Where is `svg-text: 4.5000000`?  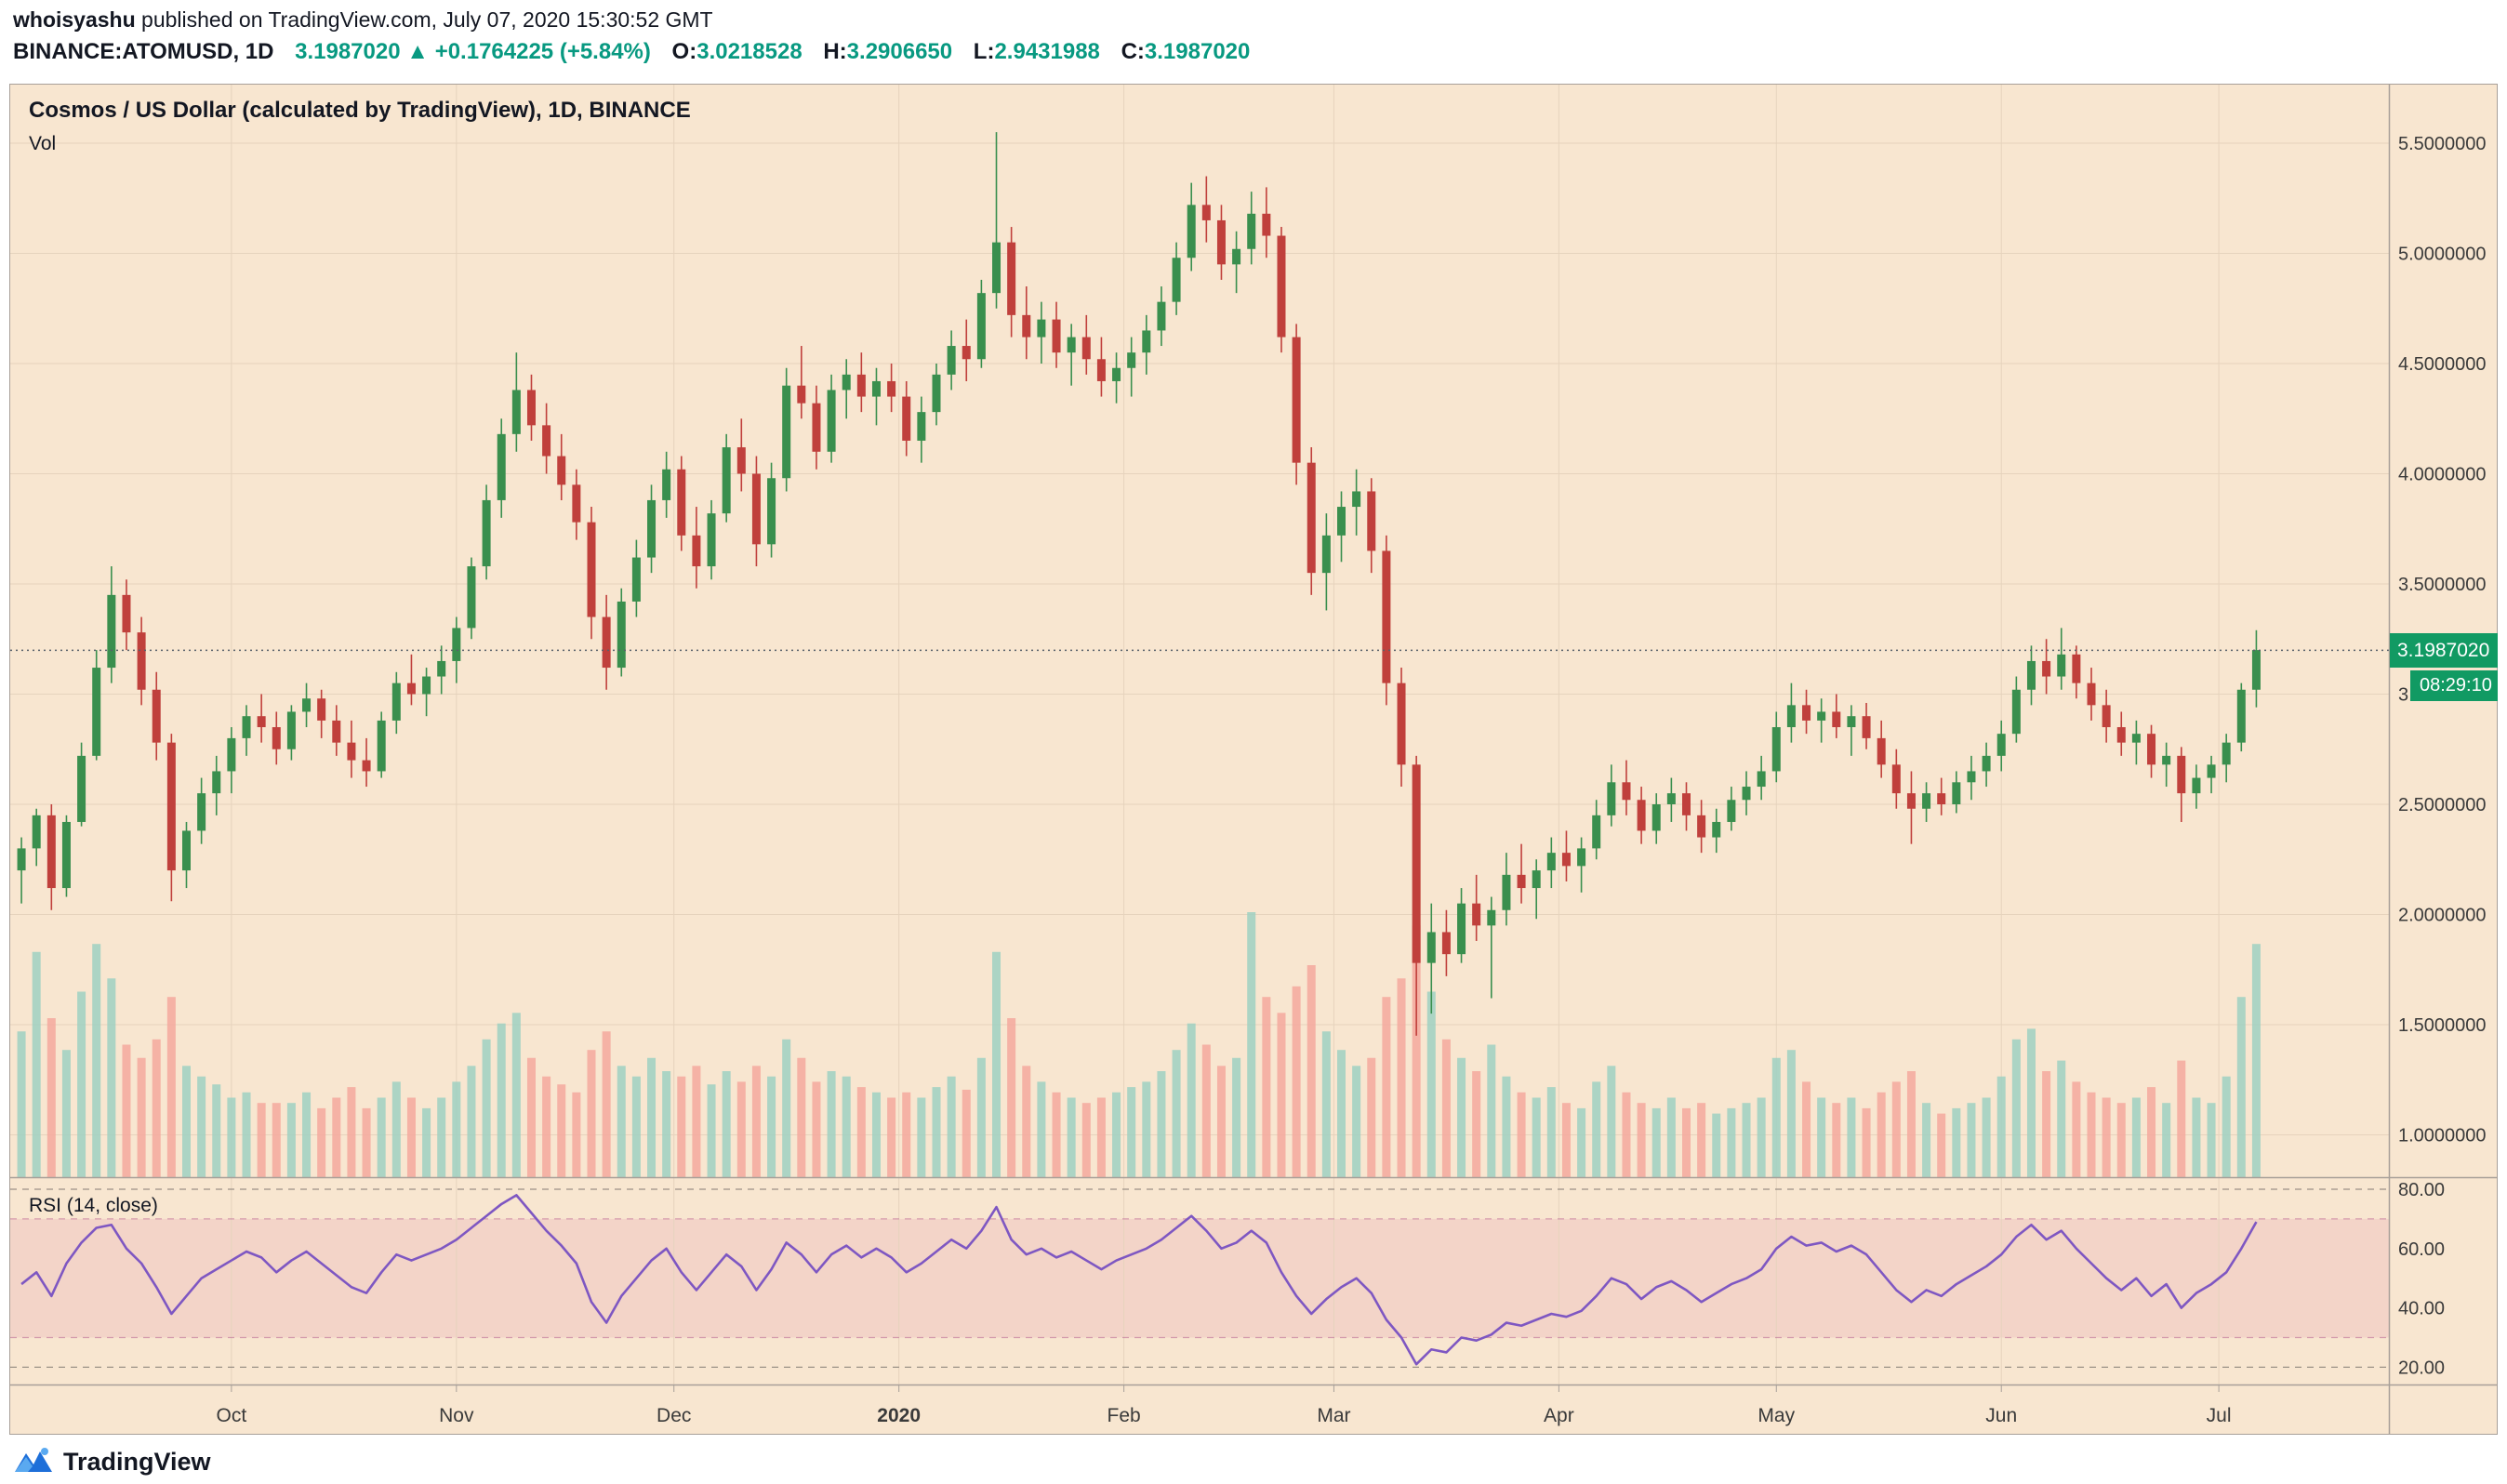 svg-text: 4.5000000 is located at coordinates (2442, 364).